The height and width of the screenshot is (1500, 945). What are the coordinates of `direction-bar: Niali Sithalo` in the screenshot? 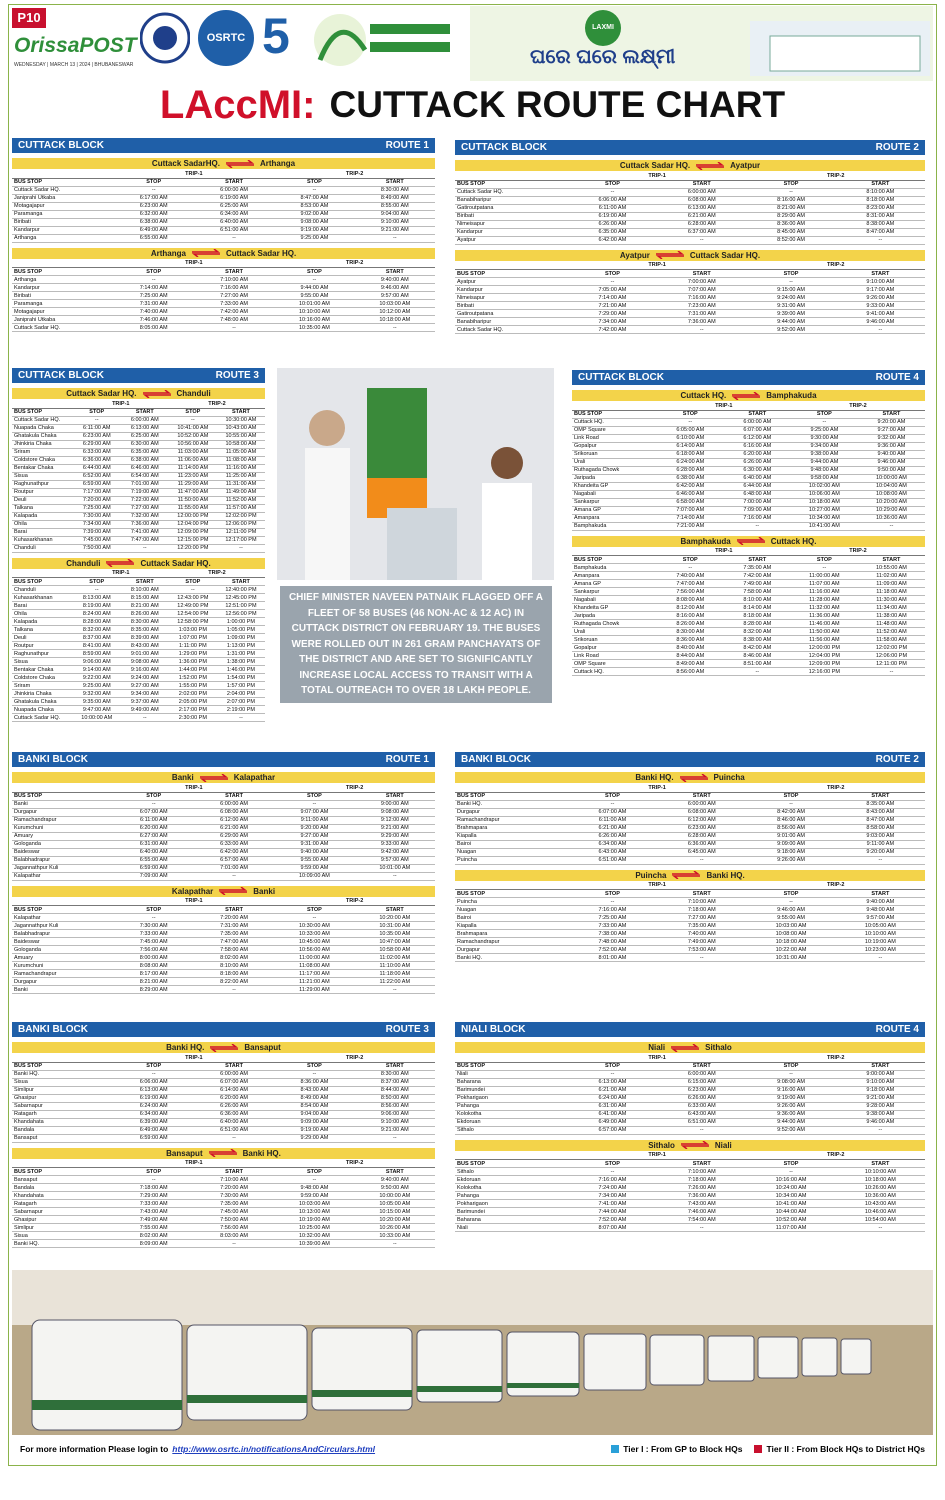 It's located at (690, 1047).